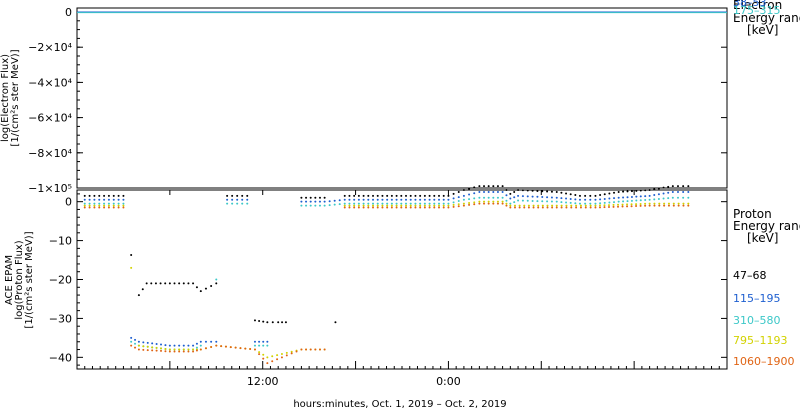  Describe the element at coordinates (762, 30) in the screenshot. I see `electron-legend-header-3: [keV]` at that location.